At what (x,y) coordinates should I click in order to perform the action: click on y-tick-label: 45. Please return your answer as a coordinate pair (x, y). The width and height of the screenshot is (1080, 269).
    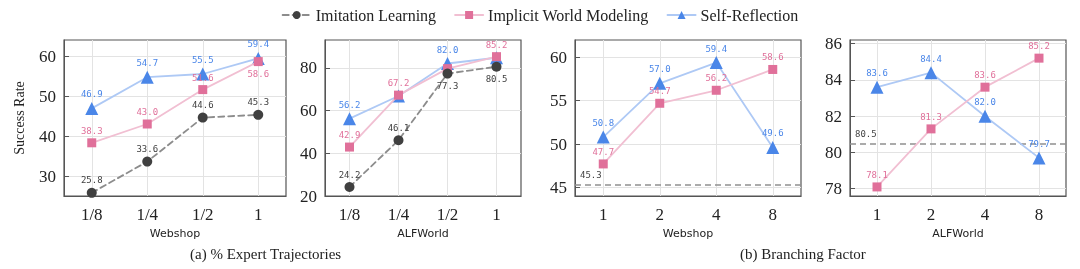
    Looking at the image, I should click on (558, 187).